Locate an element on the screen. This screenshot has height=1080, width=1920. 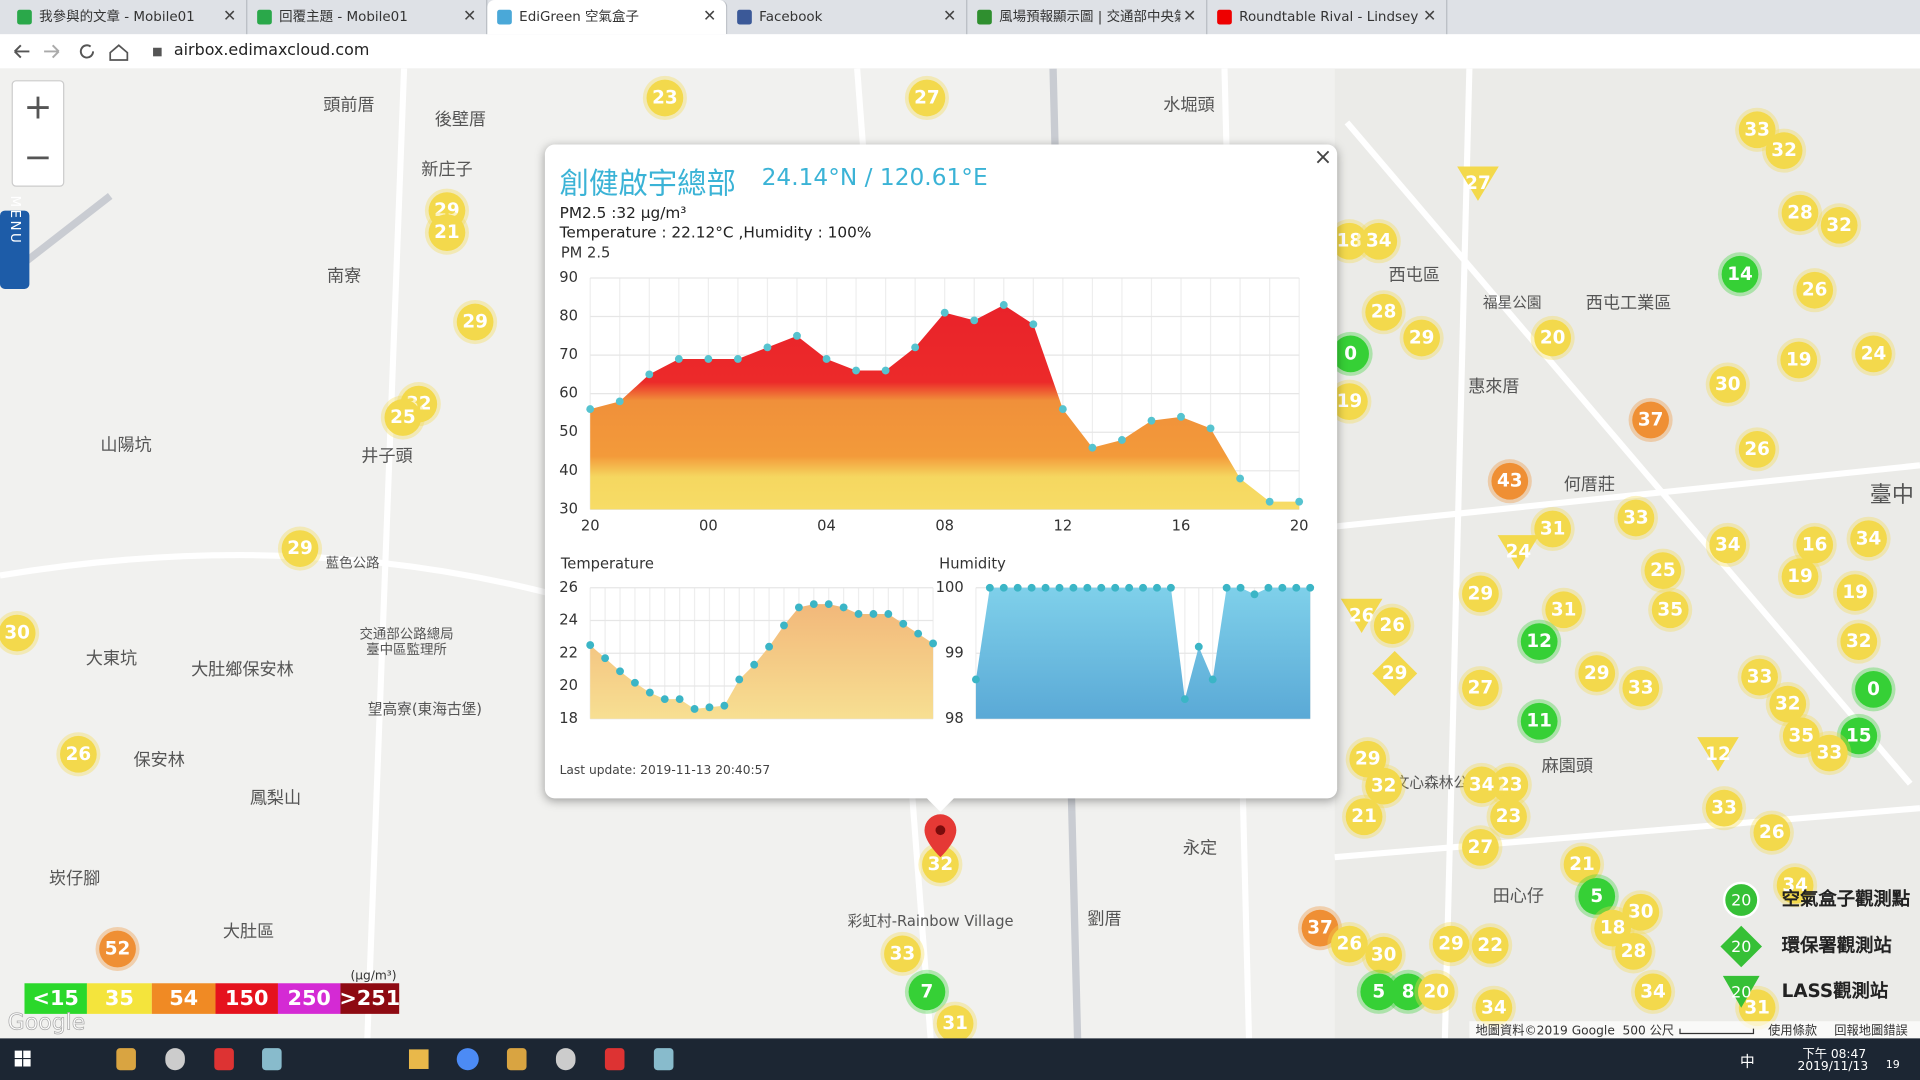
taskbar-icons is located at coordinates (367, 1059).